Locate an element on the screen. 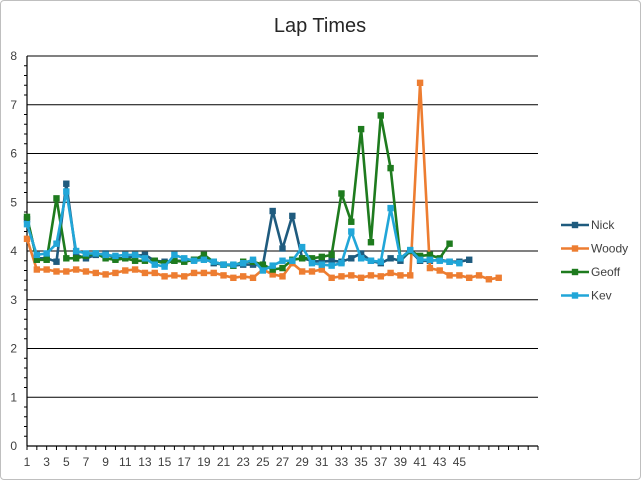 The height and width of the screenshot is (480, 641). x-tick-label: 45 is located at coordinates (460, 462).